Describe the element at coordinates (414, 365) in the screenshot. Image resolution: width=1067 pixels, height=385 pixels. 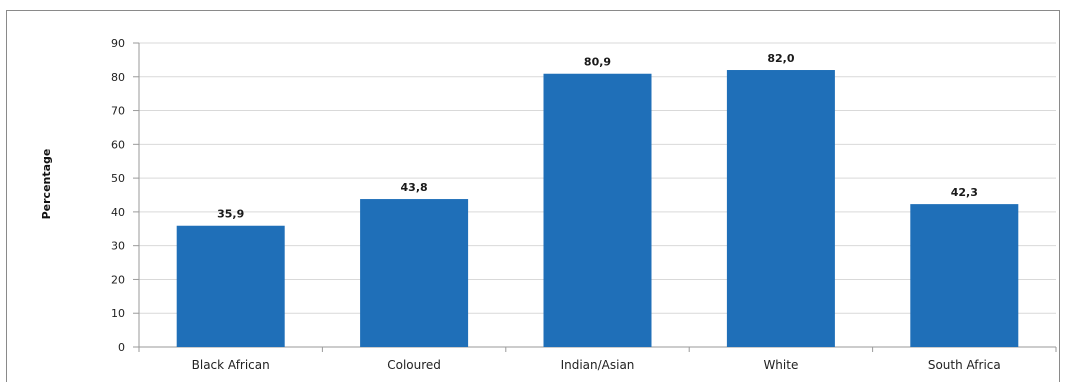
I see `category-label: Coloured` at that location.